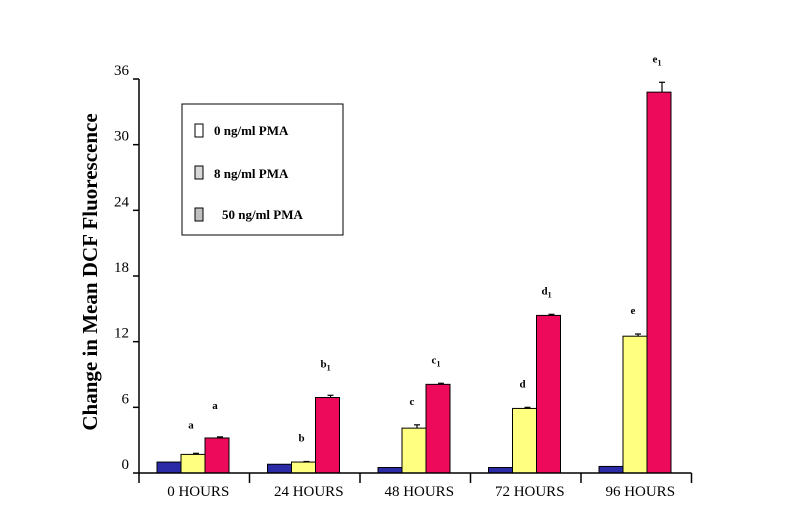  Describe the element at coordinates (198, 492) in the screenshot. I see `x-tick-label: 0 HOURS` at that location.